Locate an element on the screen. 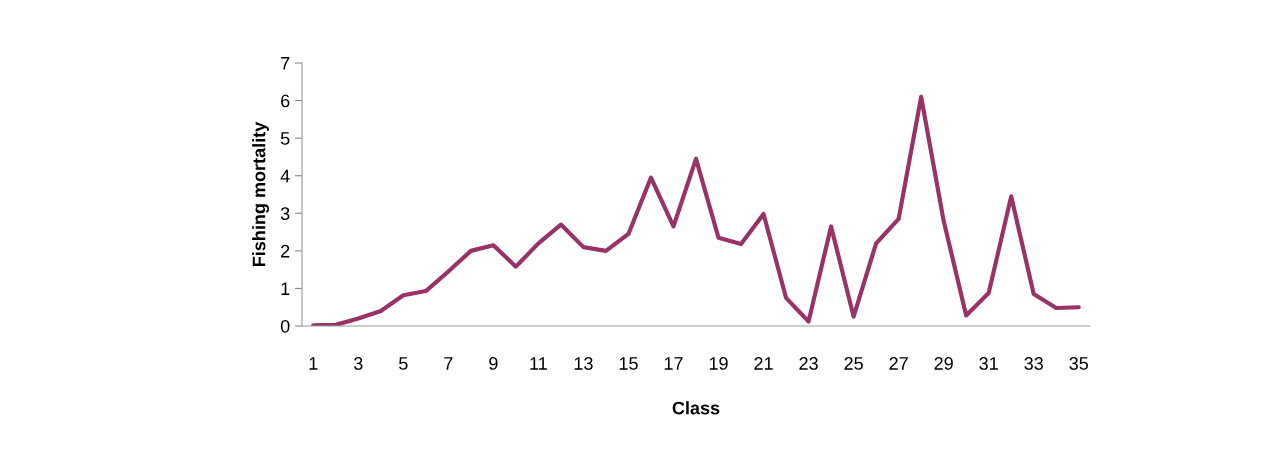 This screenshot has width=1262, height=452. x-tick-label: 27 is located at coordinates (898, 363).